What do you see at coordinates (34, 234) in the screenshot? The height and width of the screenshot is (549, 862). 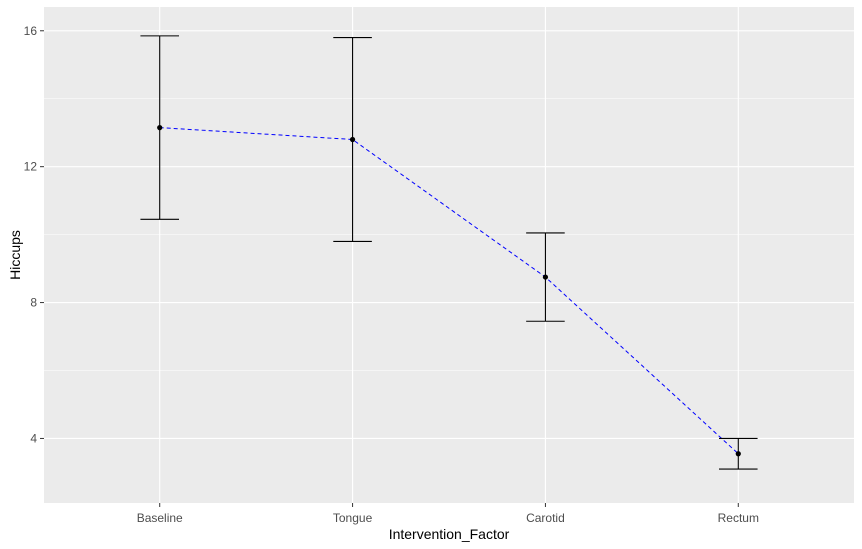 I see `y-axis: 4 8 12 16` at bounding box center [34, 234].